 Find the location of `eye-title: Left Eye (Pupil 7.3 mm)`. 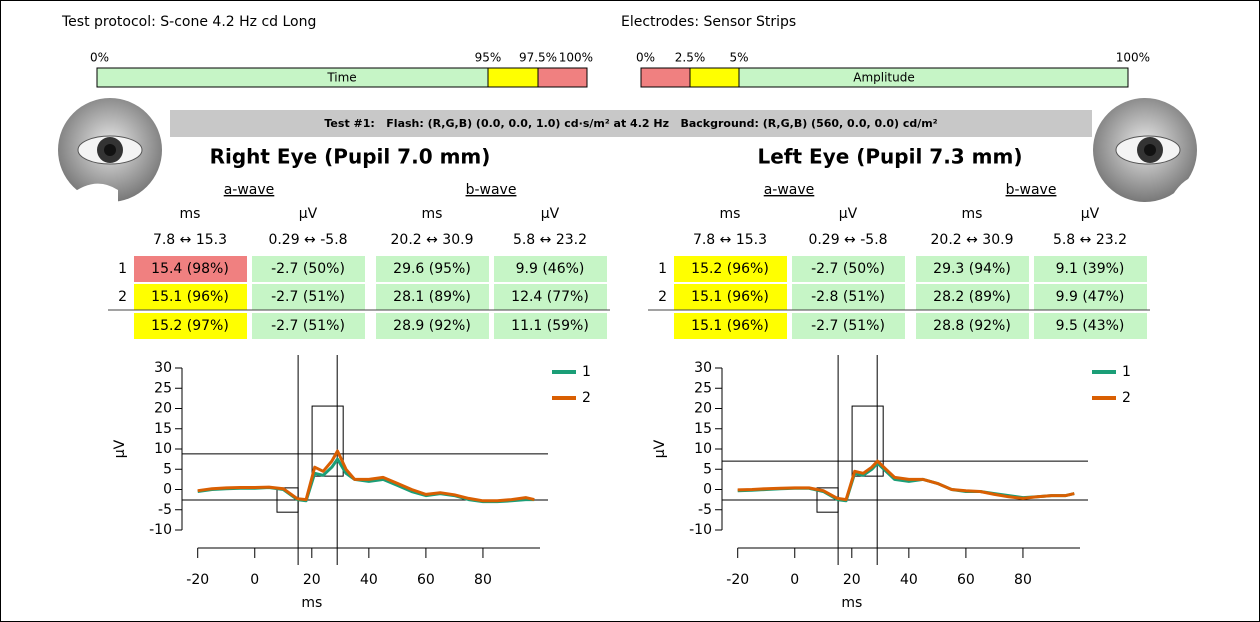

eye-title: Left Eye (Pupil 7.3 mm) is located at coordinates (890, 157).